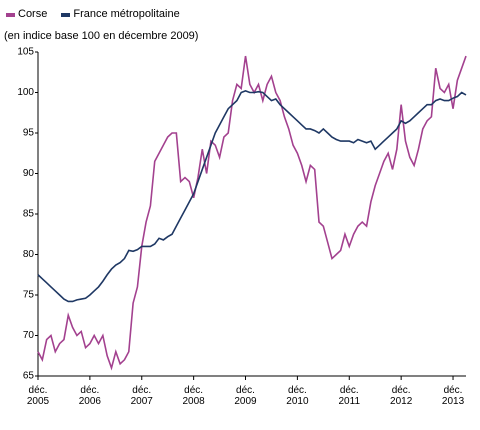 The height and width of the screenshot is (430, 480). Describe the element at coordinates (29, 376) in the screenshot. I see `y-tick-label: 65` at that location.